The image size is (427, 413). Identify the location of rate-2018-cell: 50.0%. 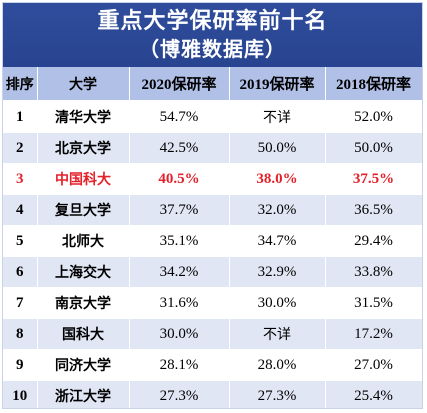
(373, 148).